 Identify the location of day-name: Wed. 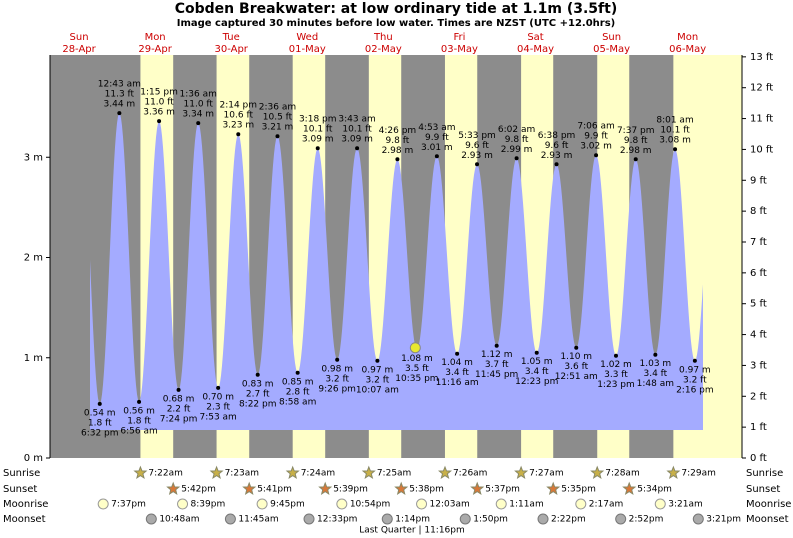
(307, 37).